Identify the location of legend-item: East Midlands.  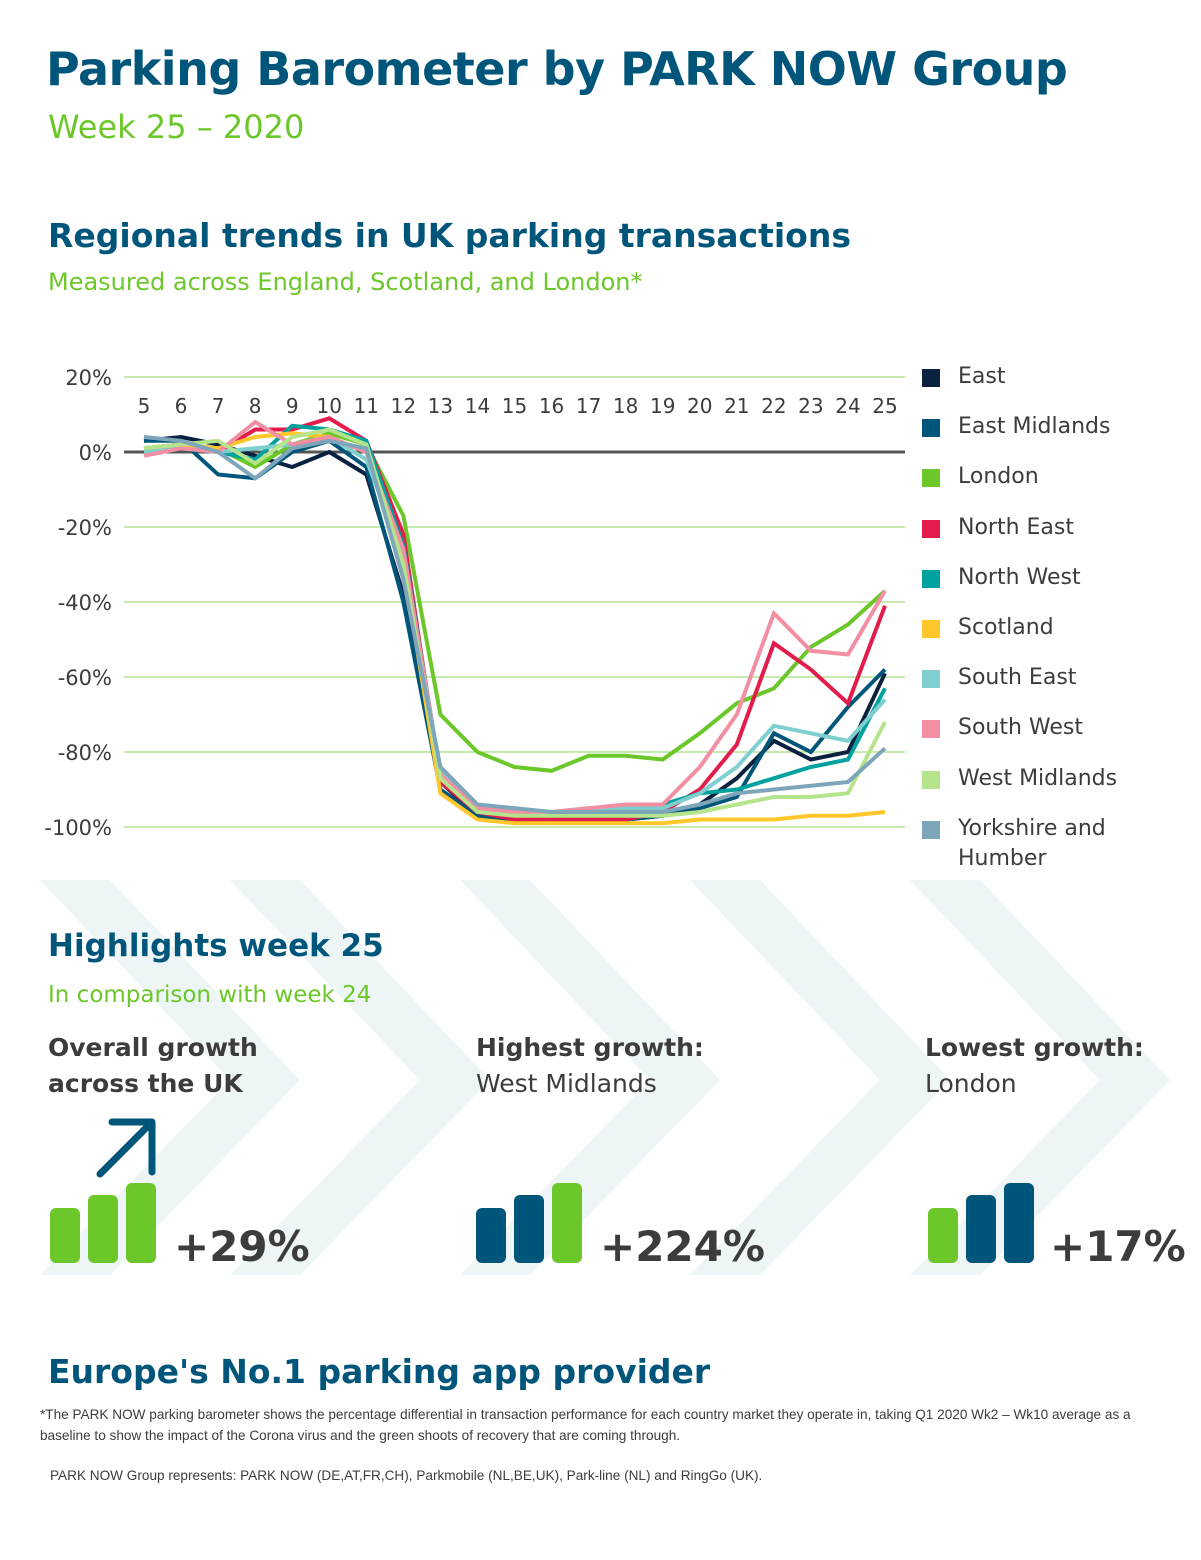
(1040, 437).